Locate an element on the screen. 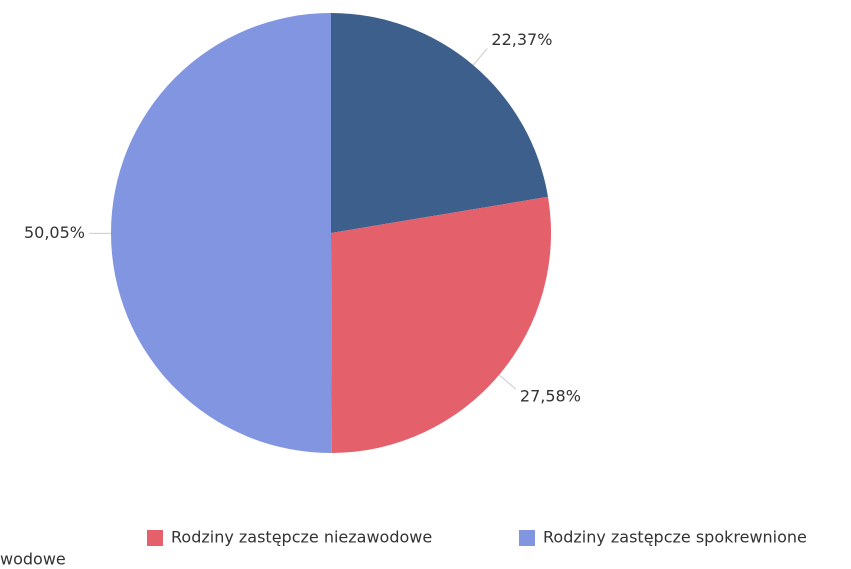 The height and width of the screenshot is (569, 851). legend-label: Rodziny zastępcze niezawodowe is located at coordinates (301, 537).